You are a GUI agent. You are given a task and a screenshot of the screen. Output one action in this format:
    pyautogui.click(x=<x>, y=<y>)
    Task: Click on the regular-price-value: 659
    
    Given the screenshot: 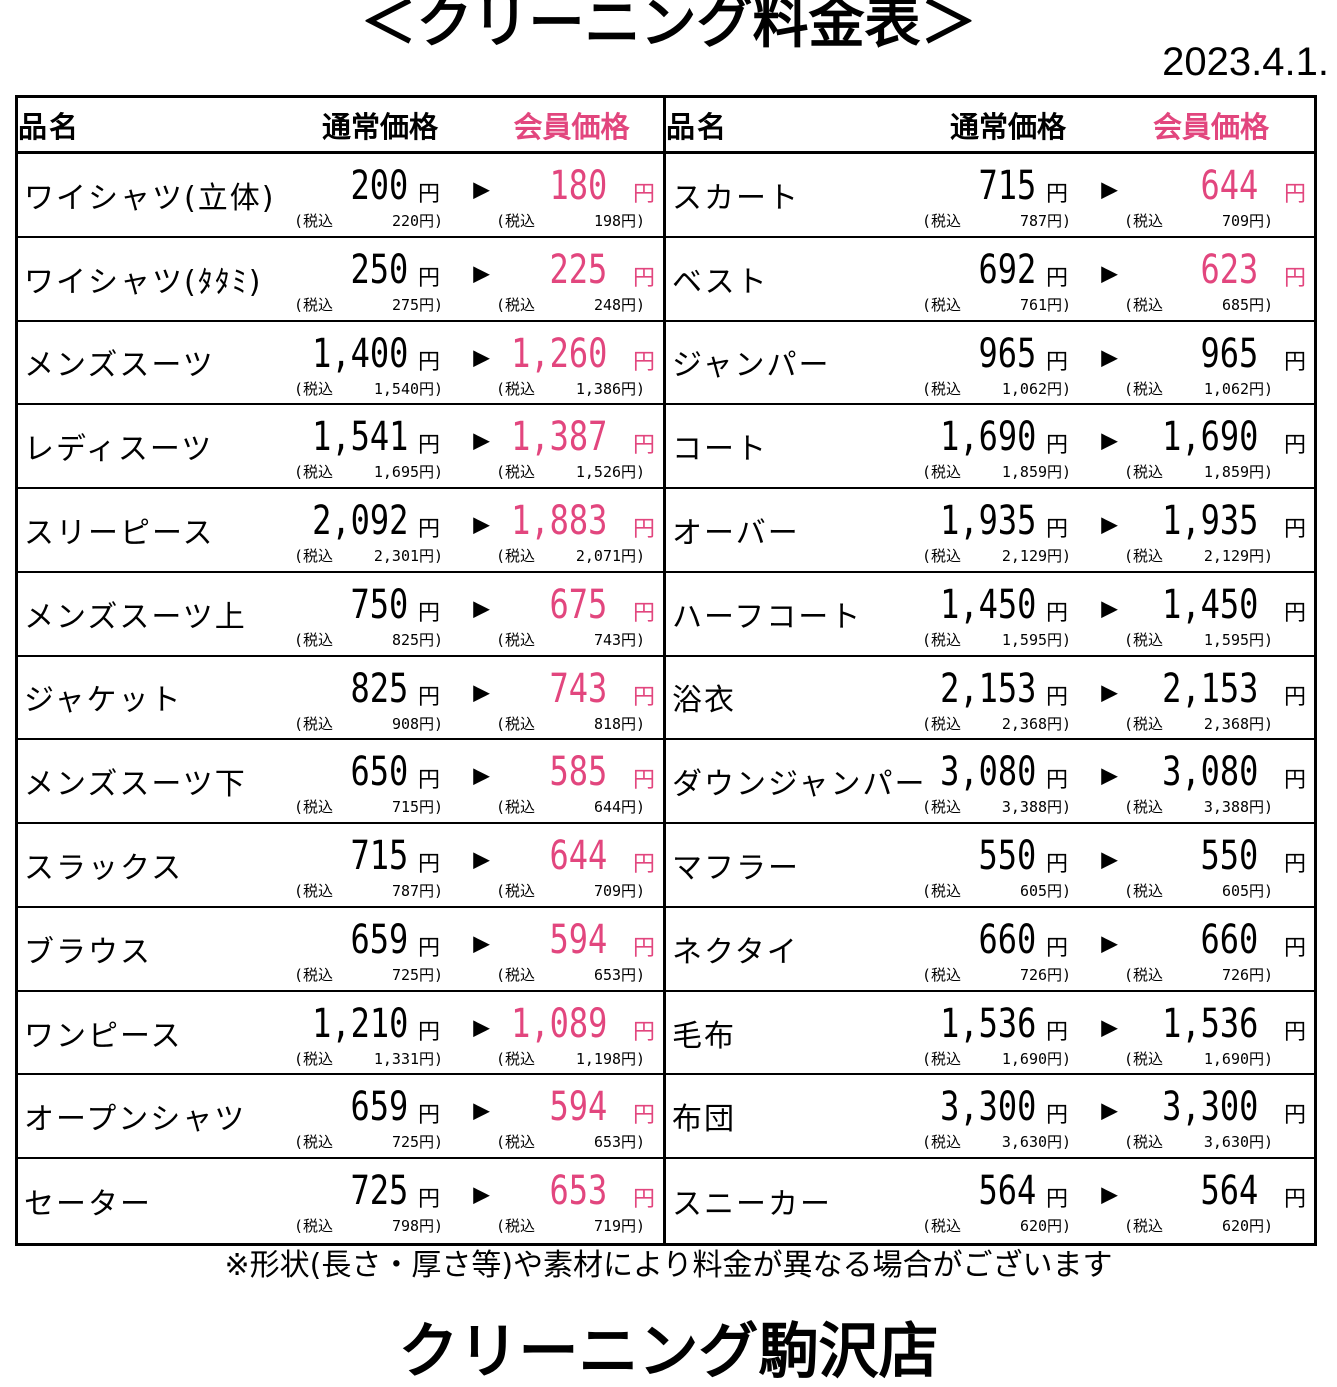 What is the action you would take?
    pyautogui.click(x=379, y=939)
    